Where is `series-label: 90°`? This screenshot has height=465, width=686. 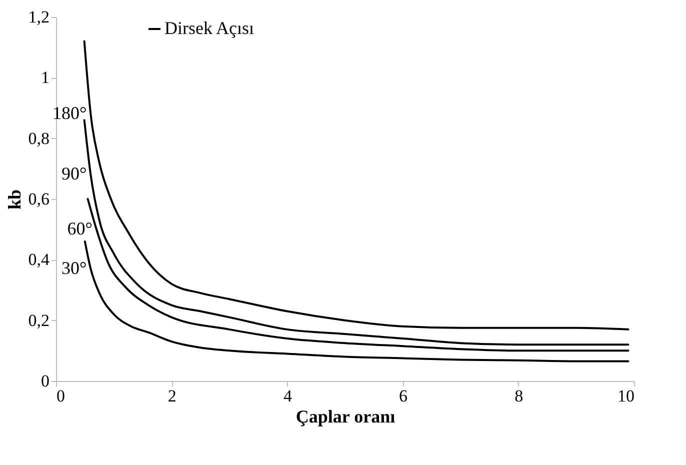 series-label: 90° is located at coordinates (74, 174).